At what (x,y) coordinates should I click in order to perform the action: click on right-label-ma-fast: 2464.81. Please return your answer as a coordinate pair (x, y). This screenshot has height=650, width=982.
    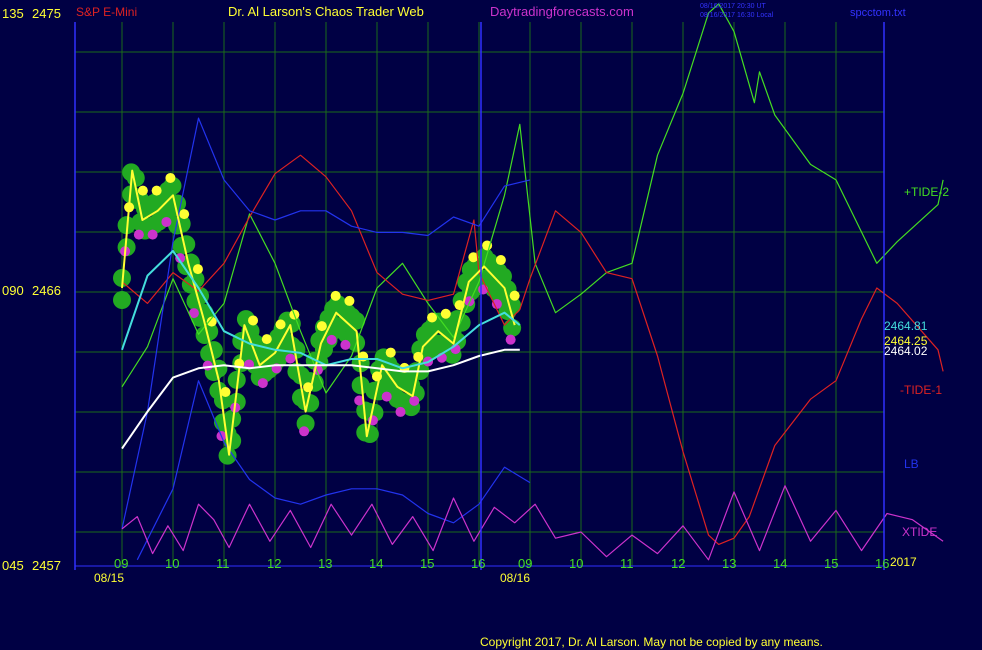
    Looking at the image, I should click on (906, 326).